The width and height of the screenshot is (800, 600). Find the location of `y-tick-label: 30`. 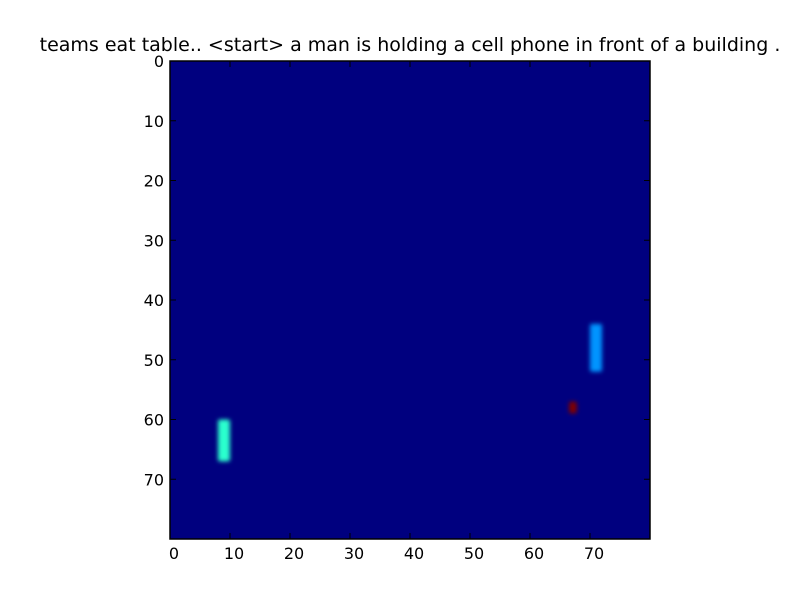

y-tick-label: 30 is located at coordinates (154, 240).